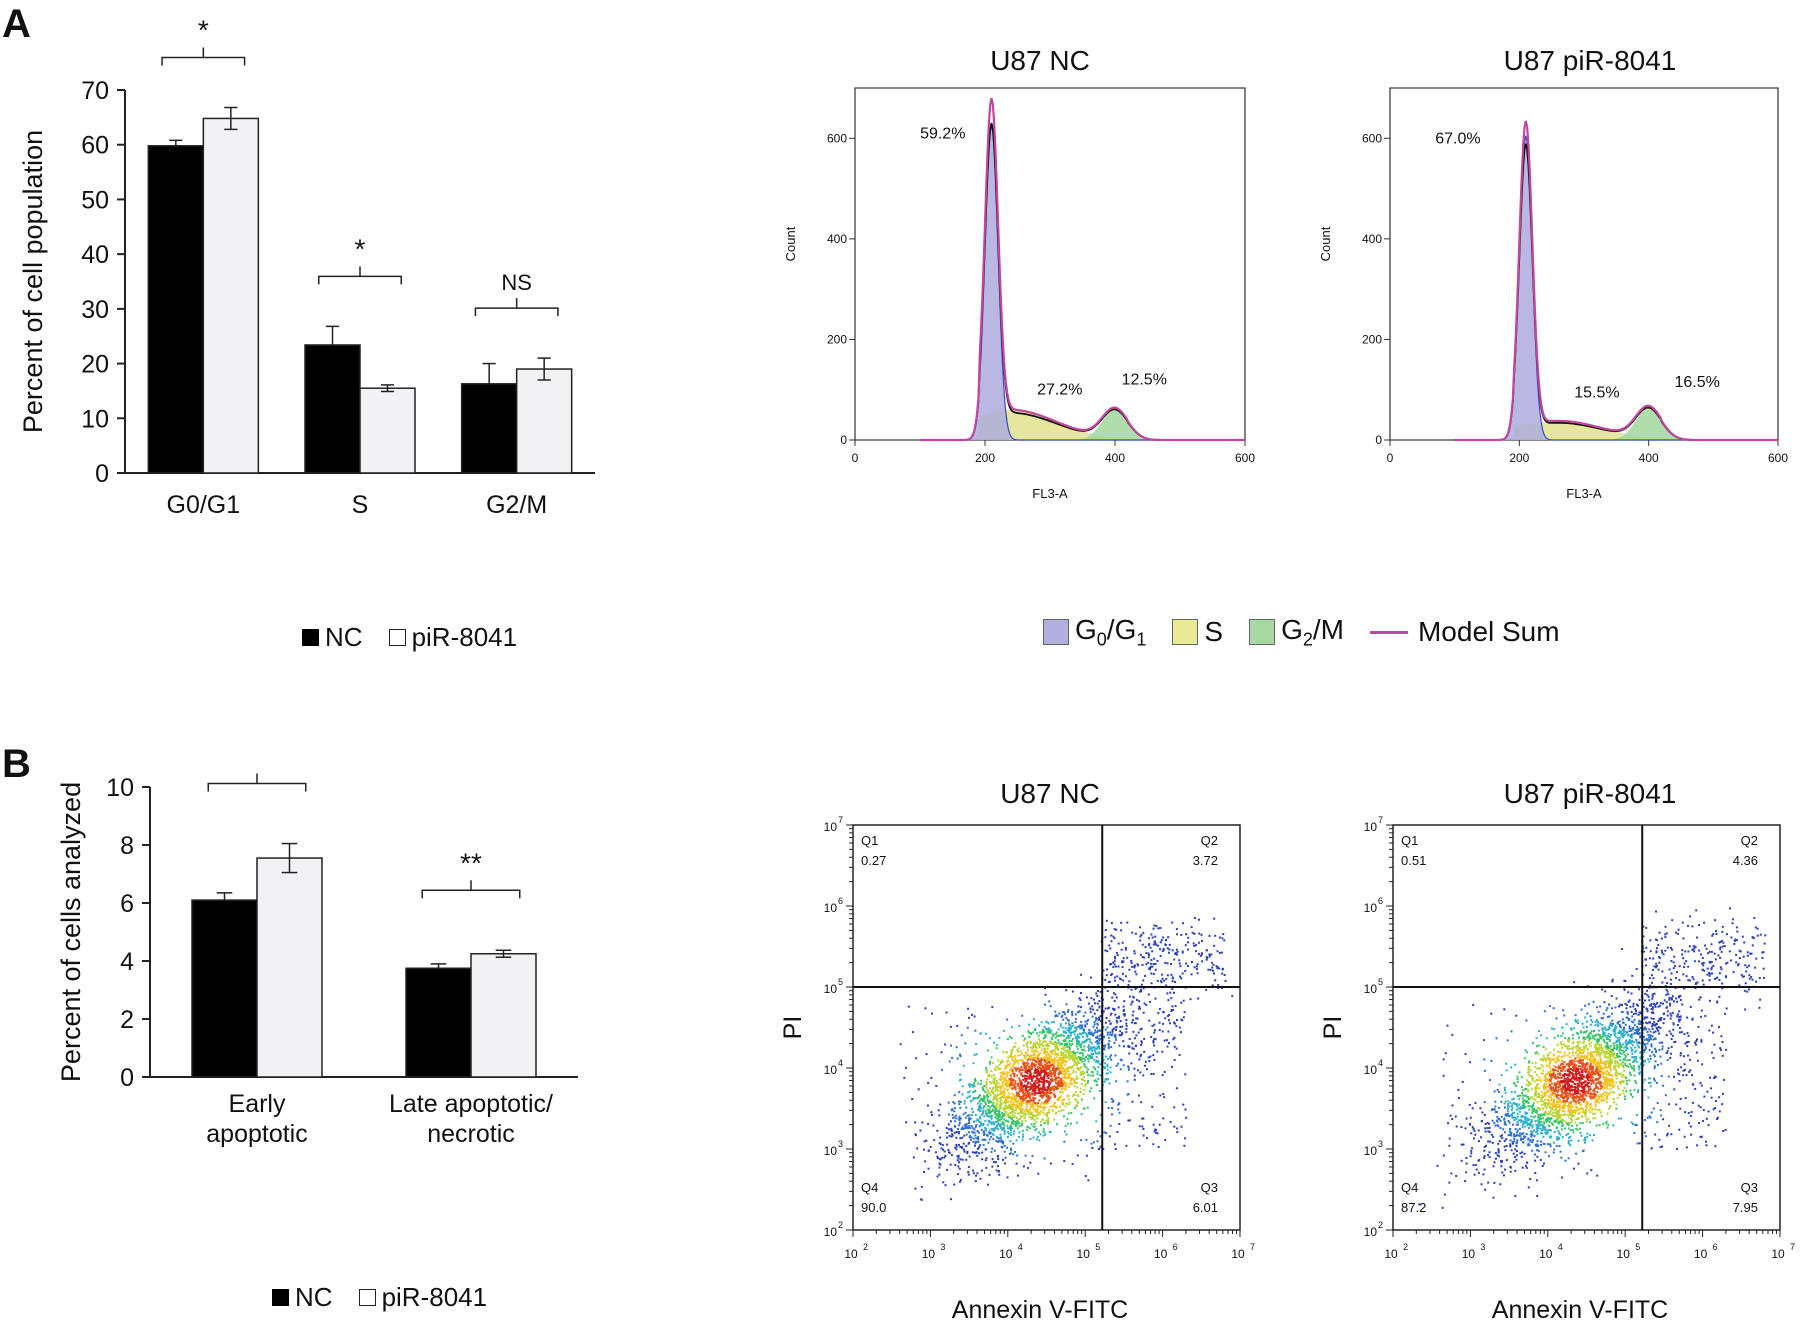 The width and height of the screenshot is (1800, 1344). What do you see at coordinates (95, 310) in the screenshot?
I see `y-tick-label: 30` at bounding box center [95, 310].